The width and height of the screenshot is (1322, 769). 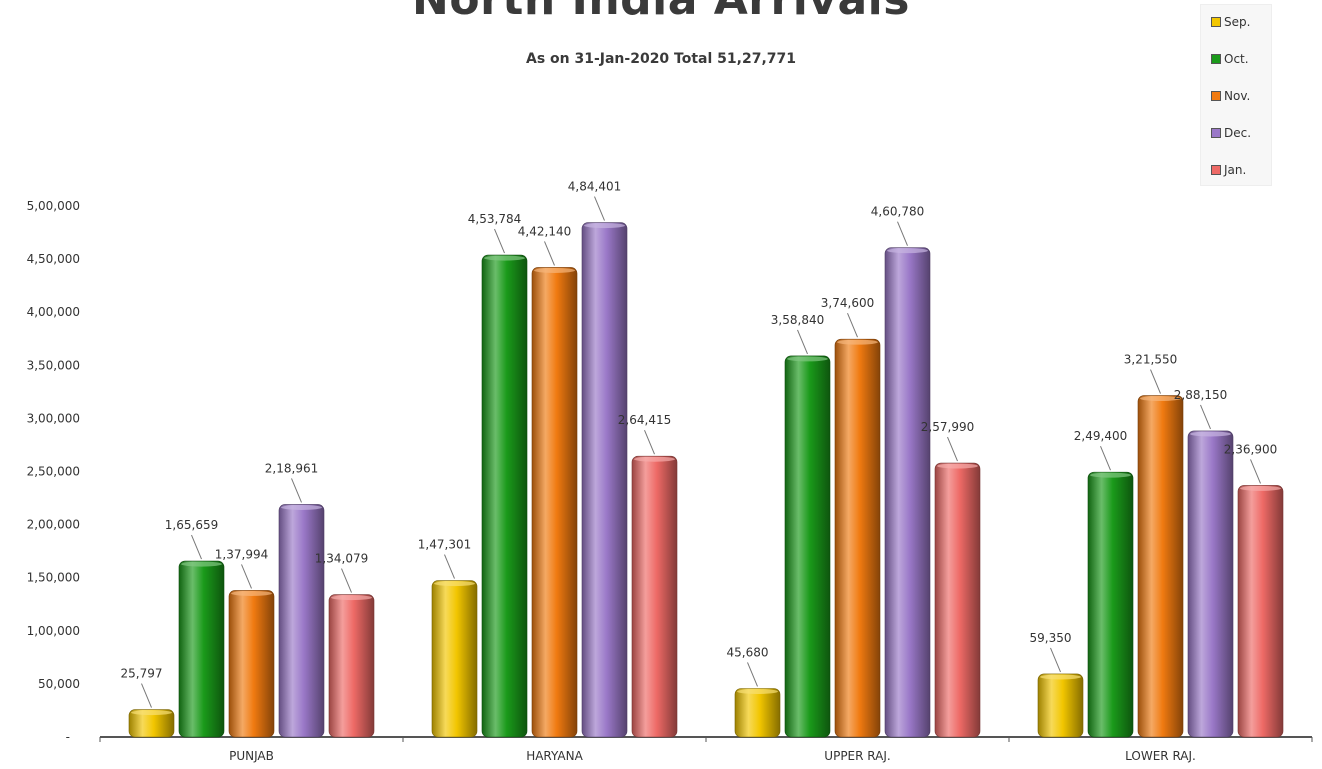 I want to click on data-label: 4,84,401, so click(x=594, y=187).